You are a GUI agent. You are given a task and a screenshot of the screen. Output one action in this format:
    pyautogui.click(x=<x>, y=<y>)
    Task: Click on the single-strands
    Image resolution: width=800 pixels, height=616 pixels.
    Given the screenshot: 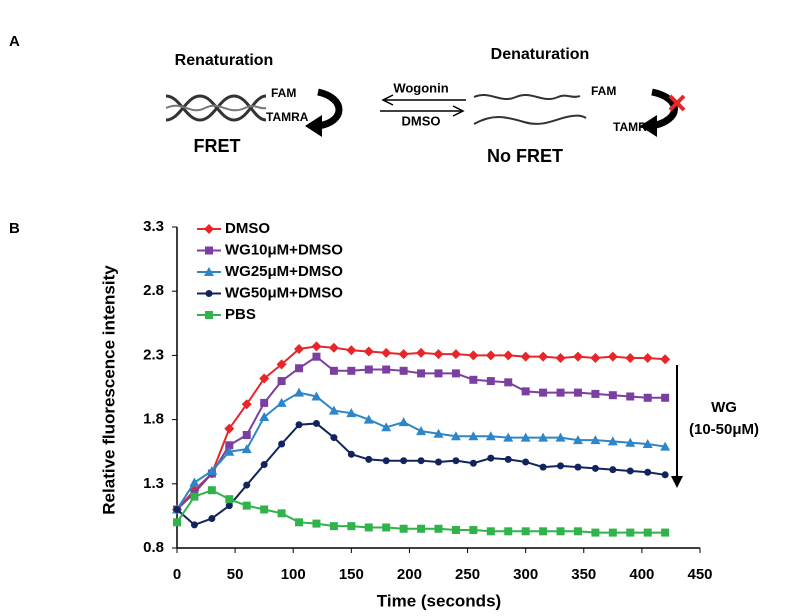 What is the action you would take?
    pyautogui.click(x=530, y=109)
    